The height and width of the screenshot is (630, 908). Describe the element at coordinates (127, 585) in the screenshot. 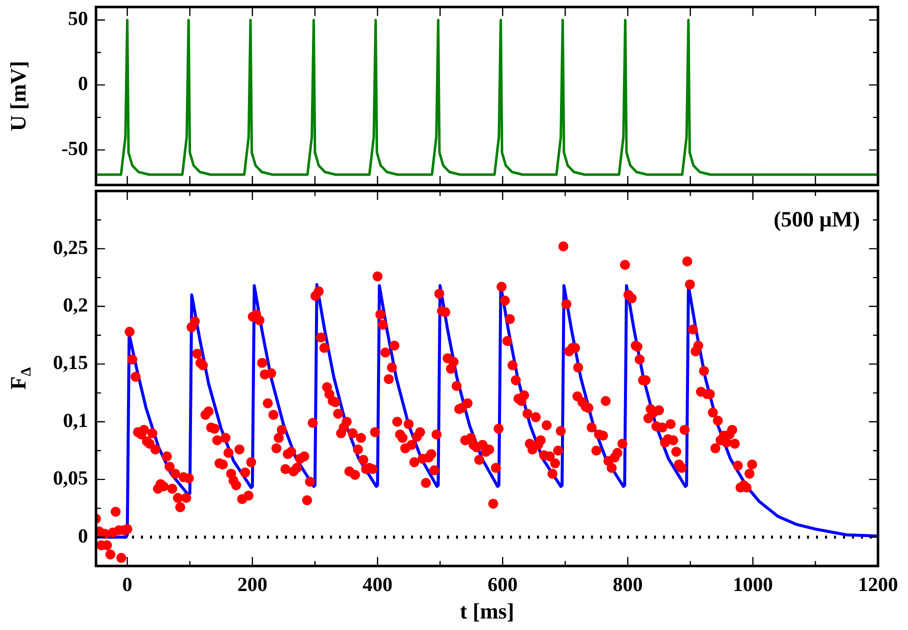

I see `x-tick-label: 0` at that location.